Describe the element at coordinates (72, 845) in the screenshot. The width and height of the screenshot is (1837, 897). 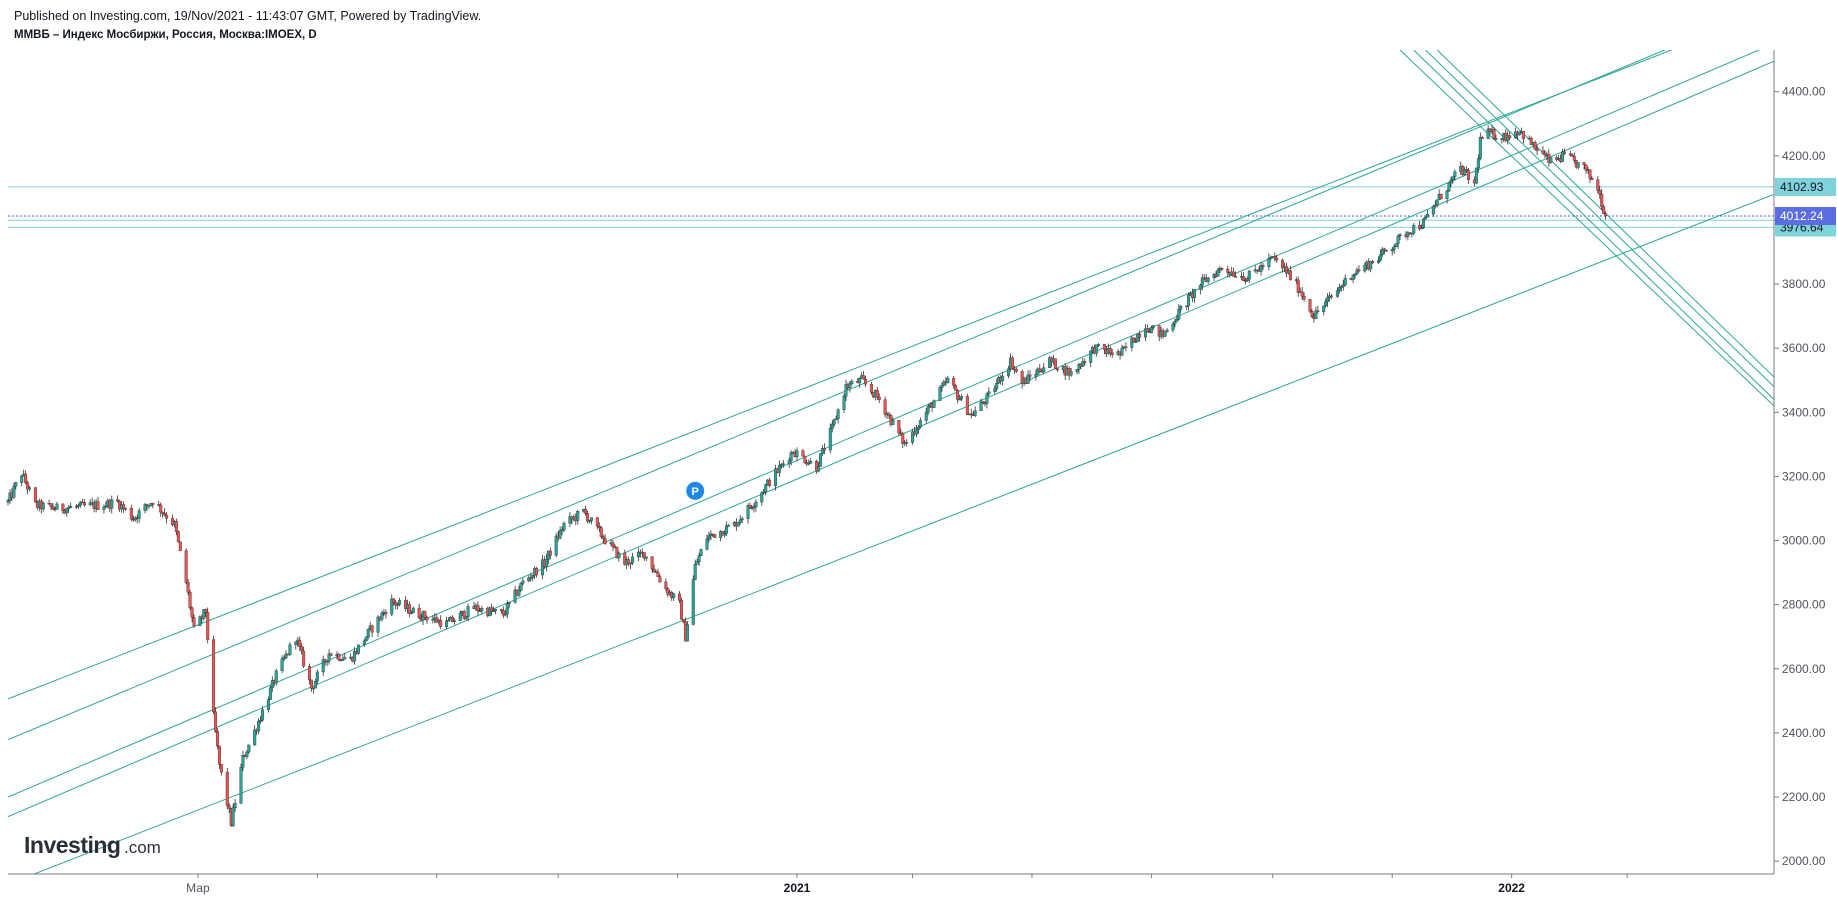
I see `logo-brand: Investing` at that location.